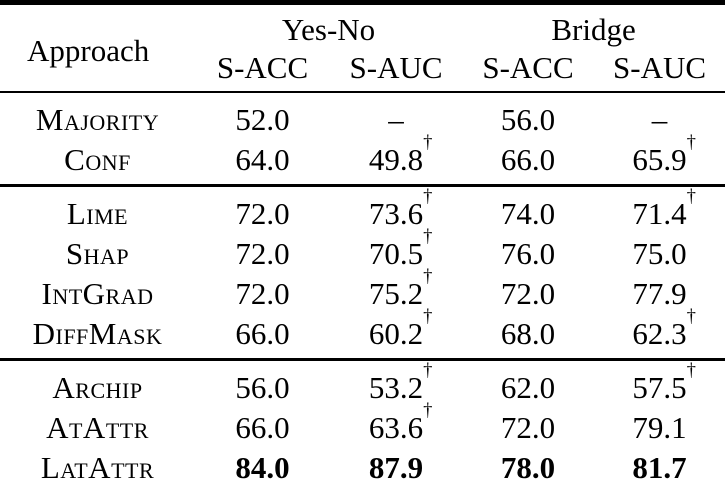 This screenshot has width=725, height=488. Describe the element at coordinates (97, 253) in the screenshot. I see `approach-cell: Shap` at that location.